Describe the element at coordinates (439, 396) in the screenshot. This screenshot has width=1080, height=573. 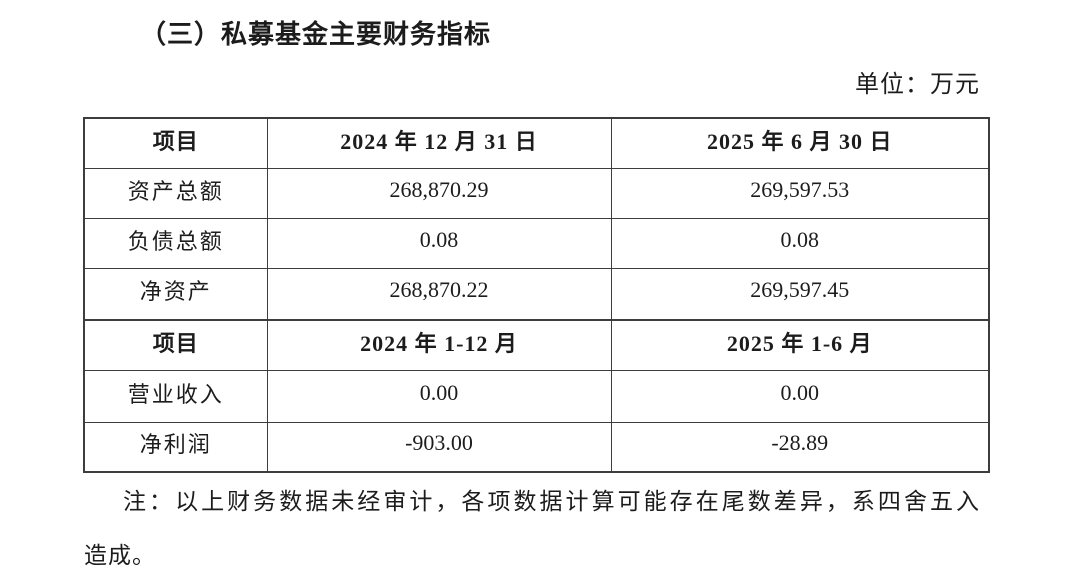
I see `value-2024: 0.00` at that location.